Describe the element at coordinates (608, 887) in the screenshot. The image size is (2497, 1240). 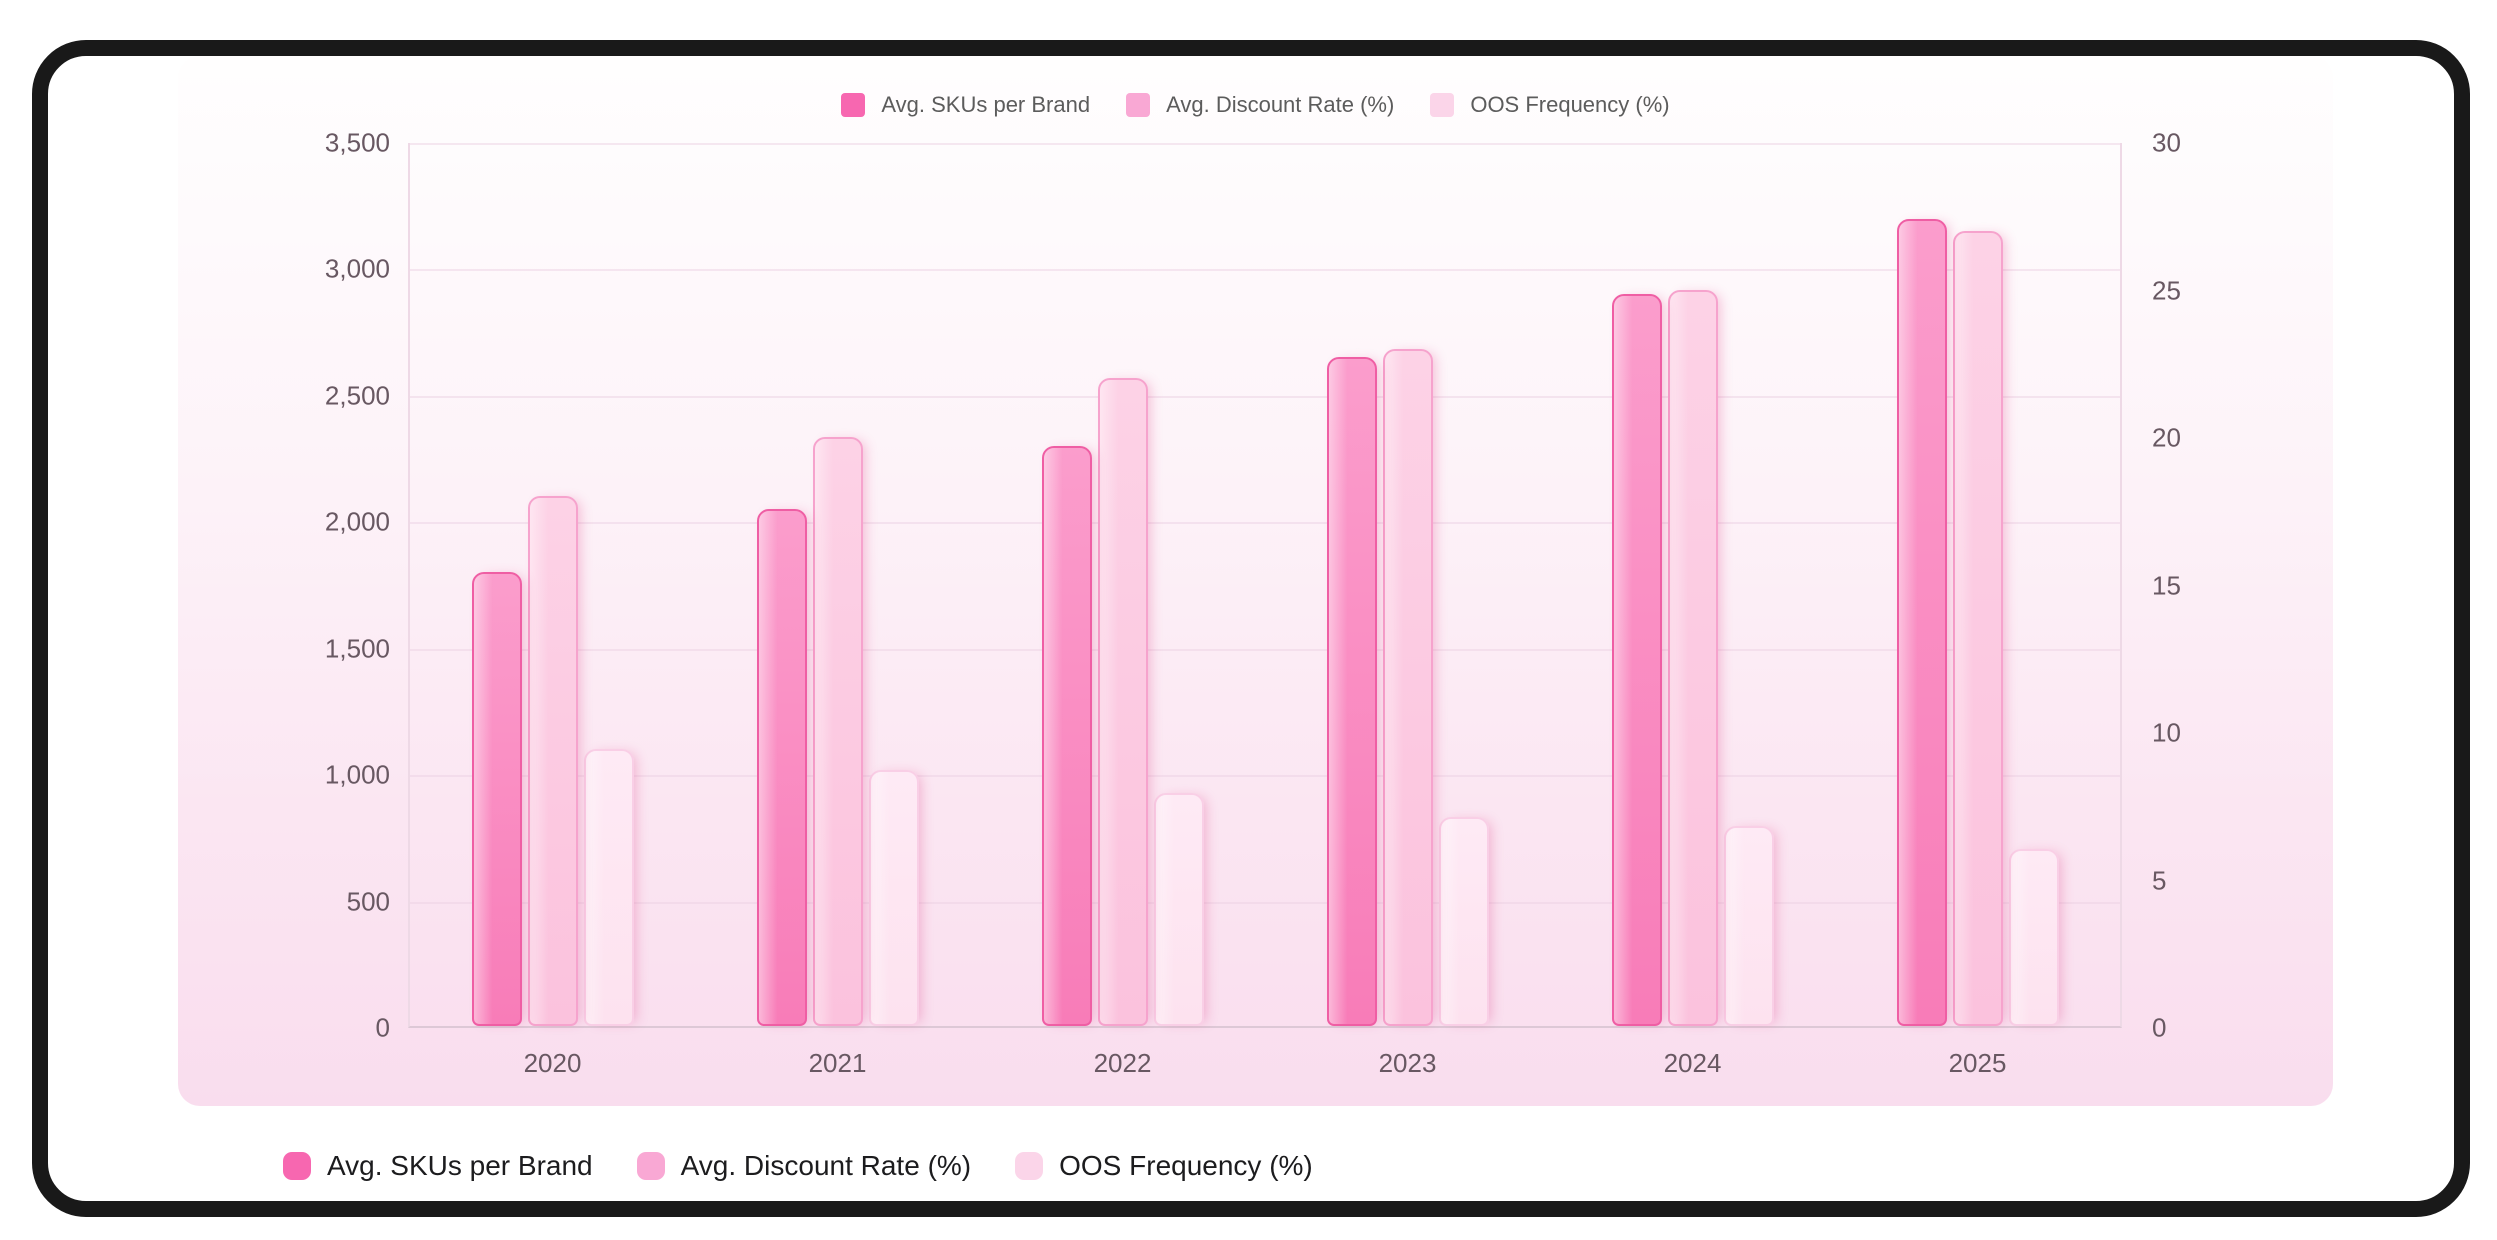
I see `bar-2020-oos-frequency` at that location.